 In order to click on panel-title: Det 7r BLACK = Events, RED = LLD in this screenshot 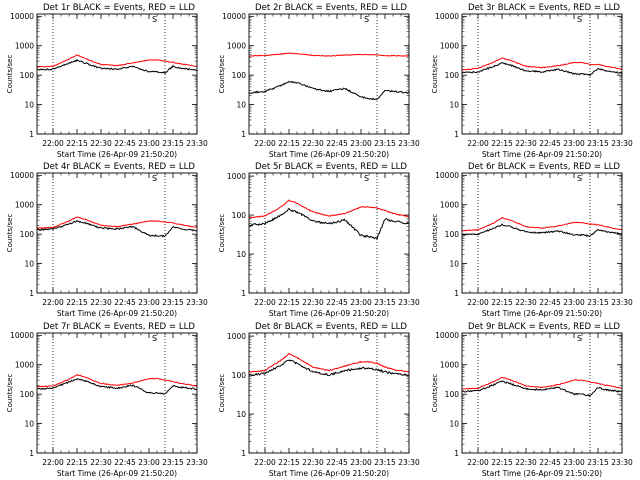, I will do `click(119, 327)`.